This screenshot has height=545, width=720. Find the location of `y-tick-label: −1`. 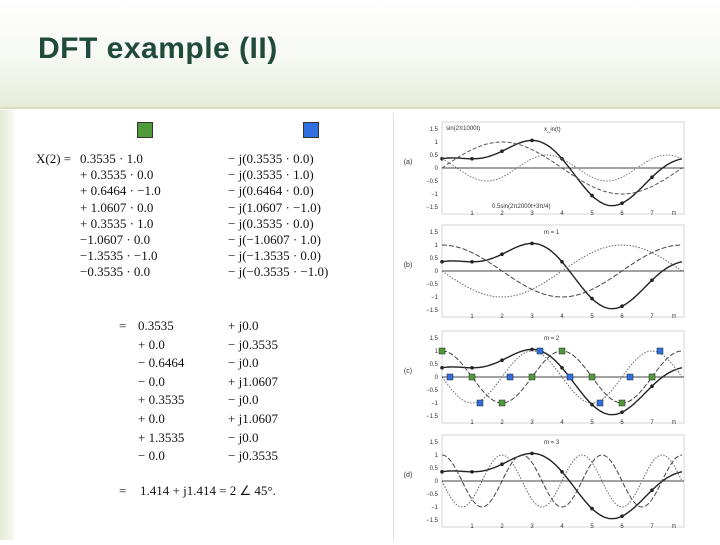

y-tick-label: −1 is located at coordinates (435, 298).